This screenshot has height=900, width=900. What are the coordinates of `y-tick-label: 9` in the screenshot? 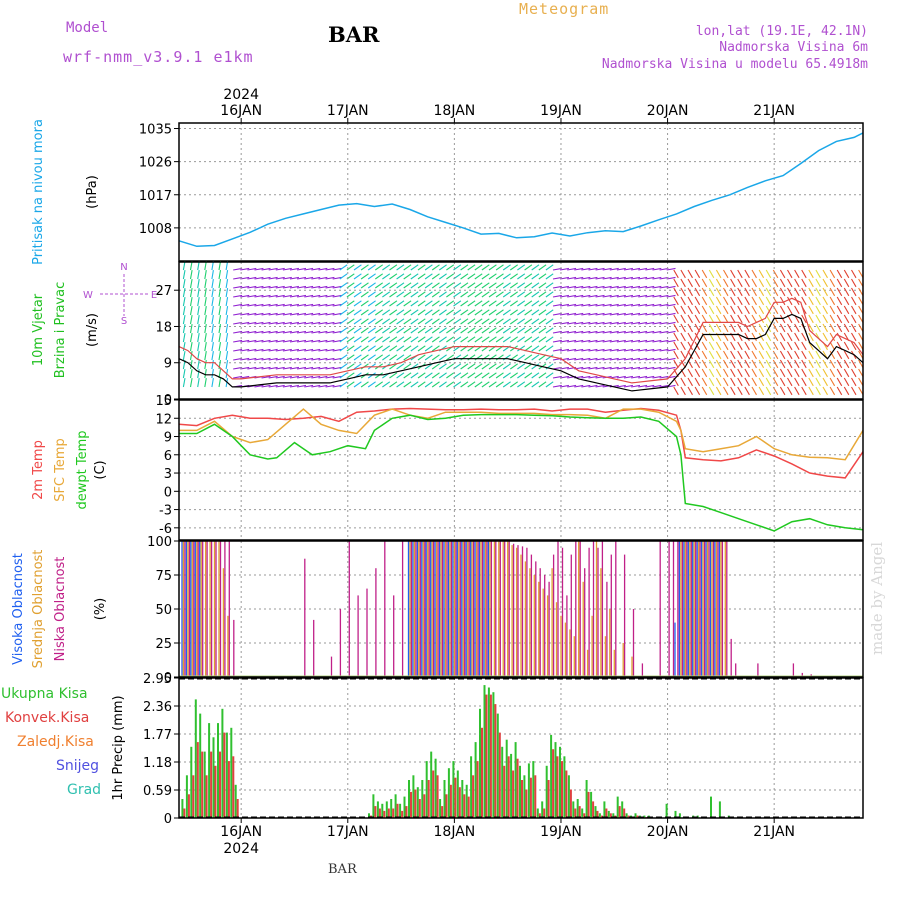 It's located at (168, 438).